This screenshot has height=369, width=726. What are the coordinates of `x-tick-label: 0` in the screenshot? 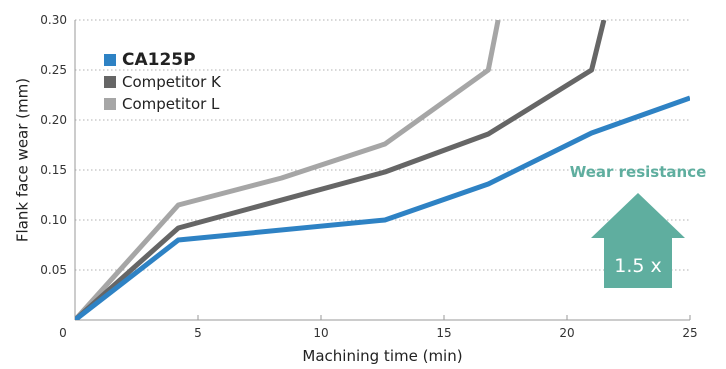 It's located at (63, 333).